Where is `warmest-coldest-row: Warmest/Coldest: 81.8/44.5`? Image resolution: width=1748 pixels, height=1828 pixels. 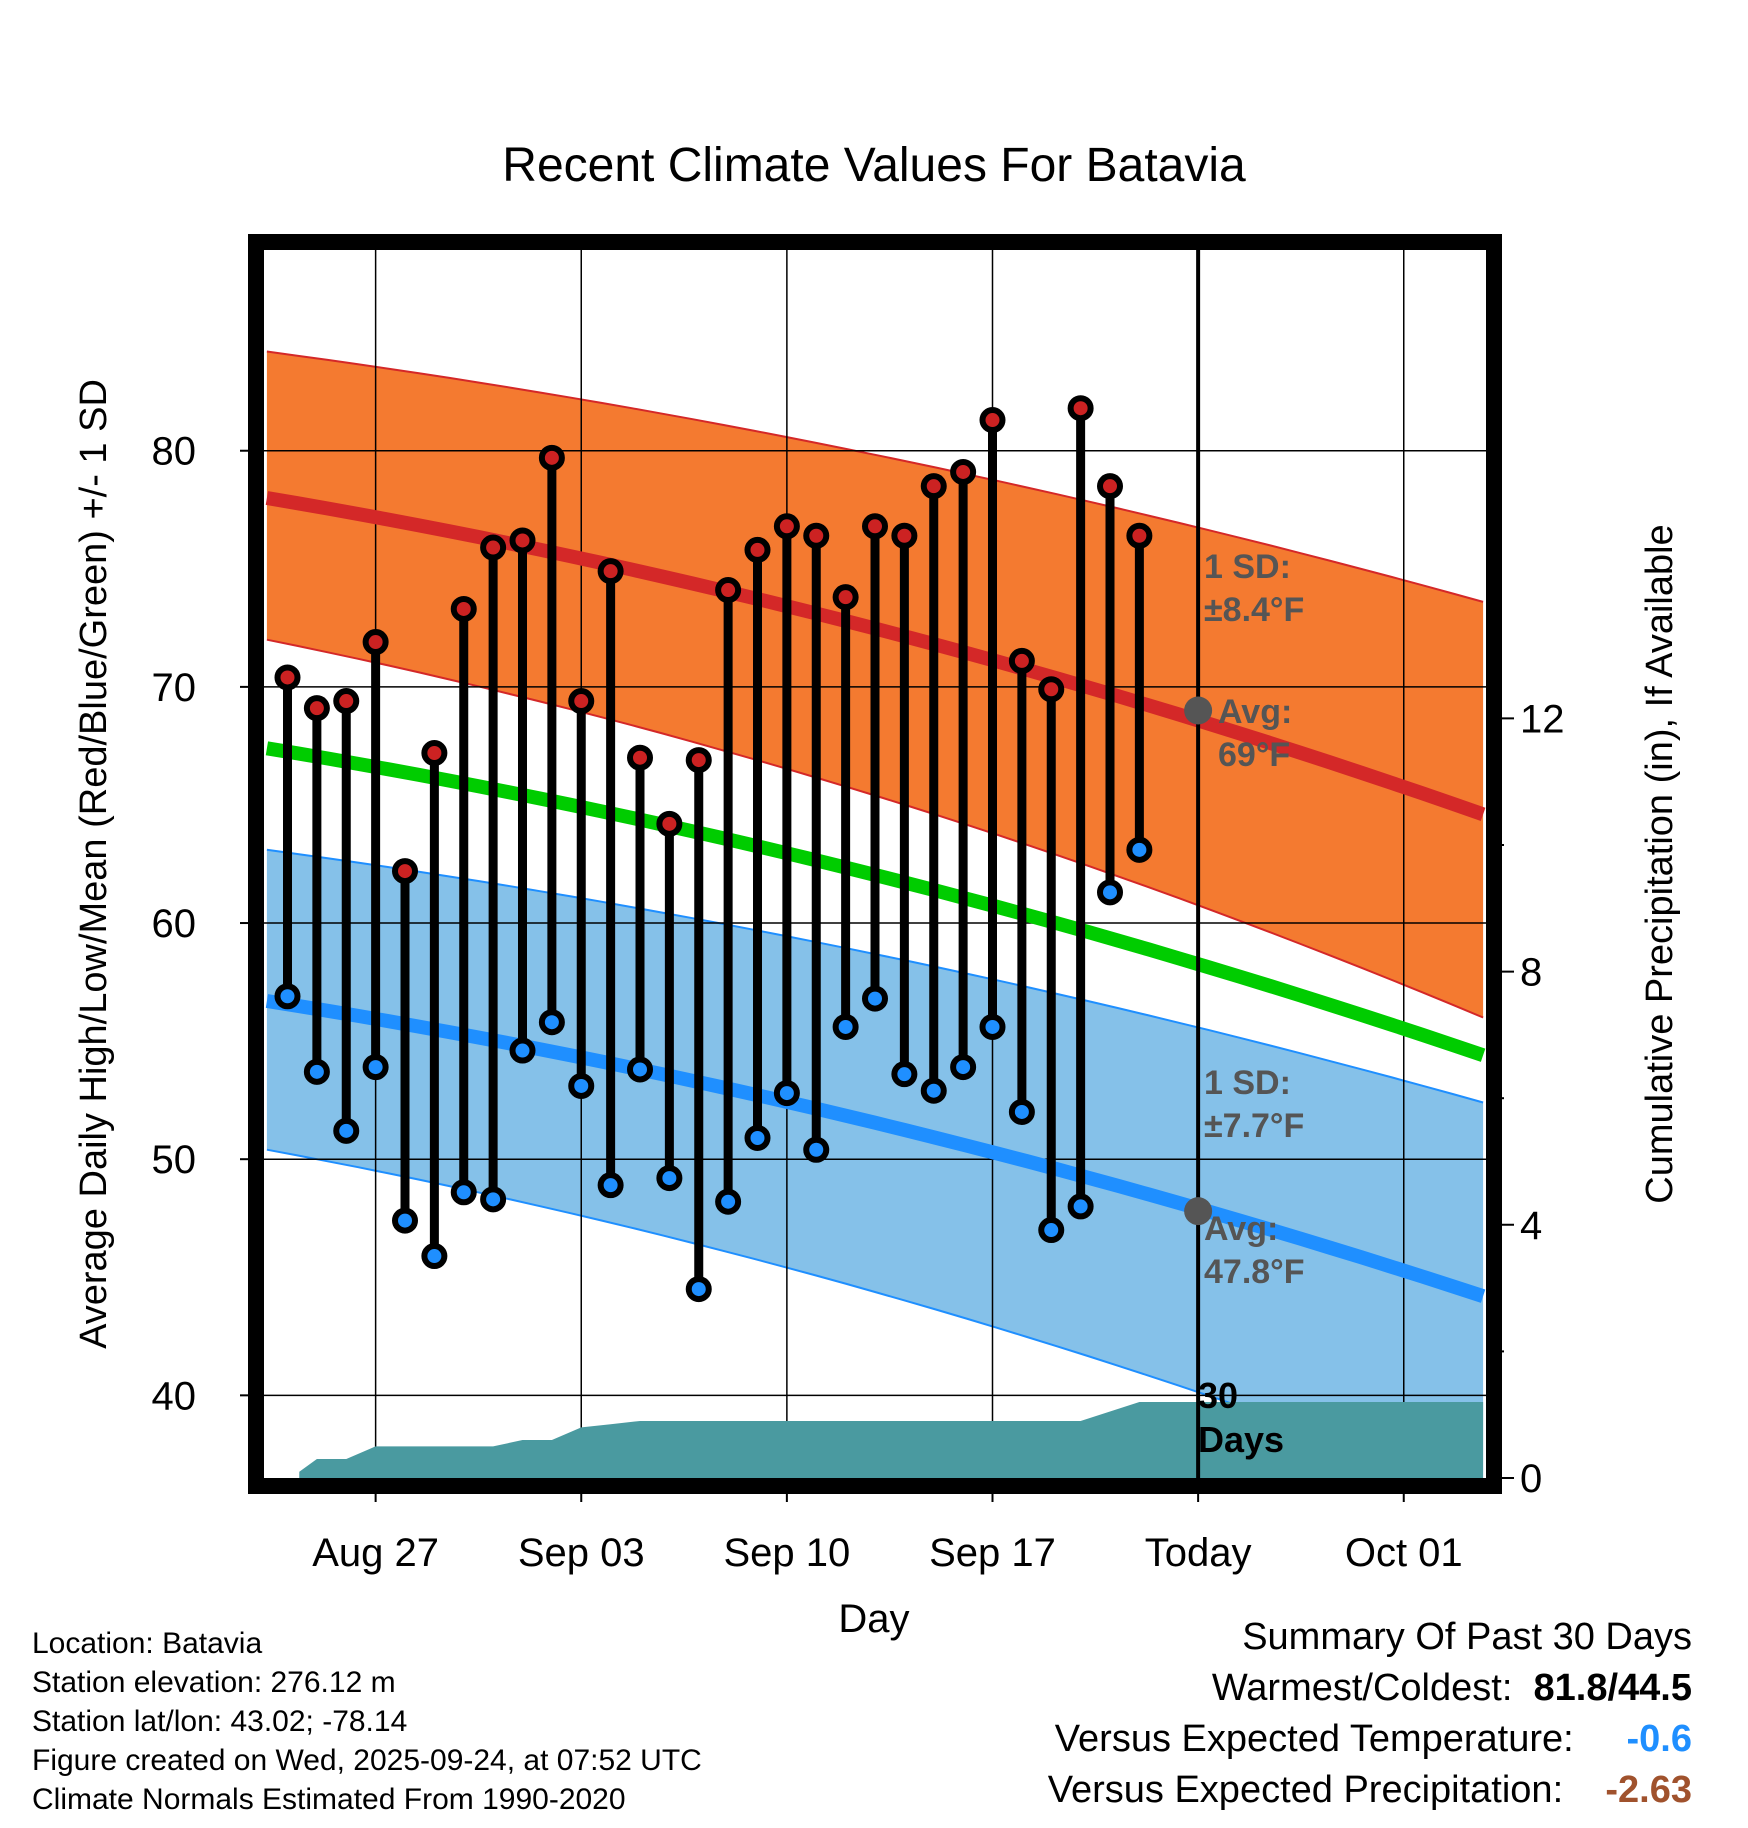
warmest-coldest-row: Warmest/Coldest: 81.8/44.5 is located at coordinates (1370, 1688).